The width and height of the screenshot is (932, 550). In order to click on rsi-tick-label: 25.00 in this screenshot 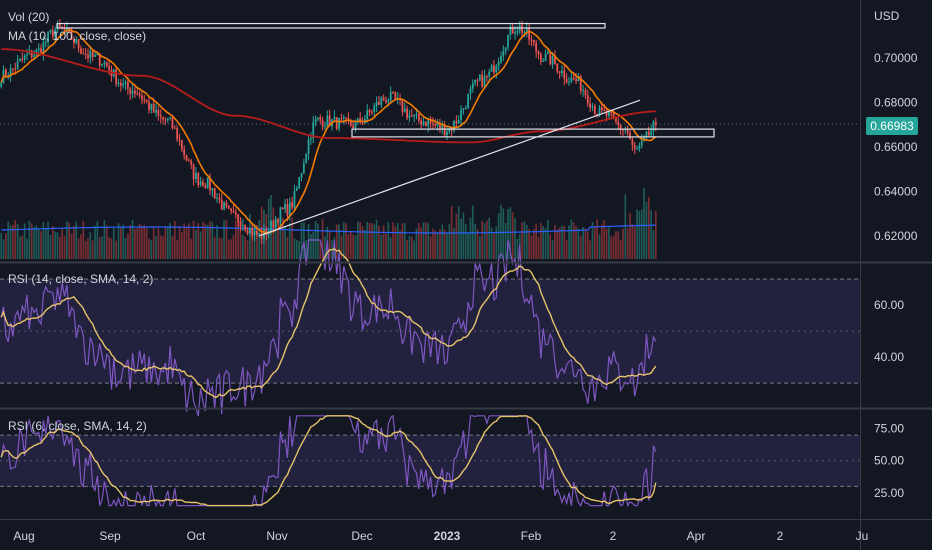, I will do `click(889, 493)`.